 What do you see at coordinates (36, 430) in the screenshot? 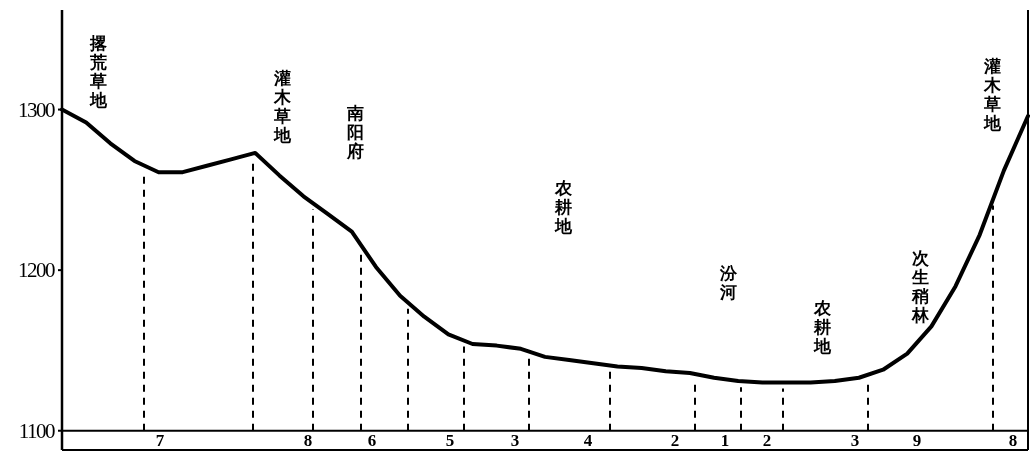
I see `y-tick-label: 1100` at bounding box center [36, 430].